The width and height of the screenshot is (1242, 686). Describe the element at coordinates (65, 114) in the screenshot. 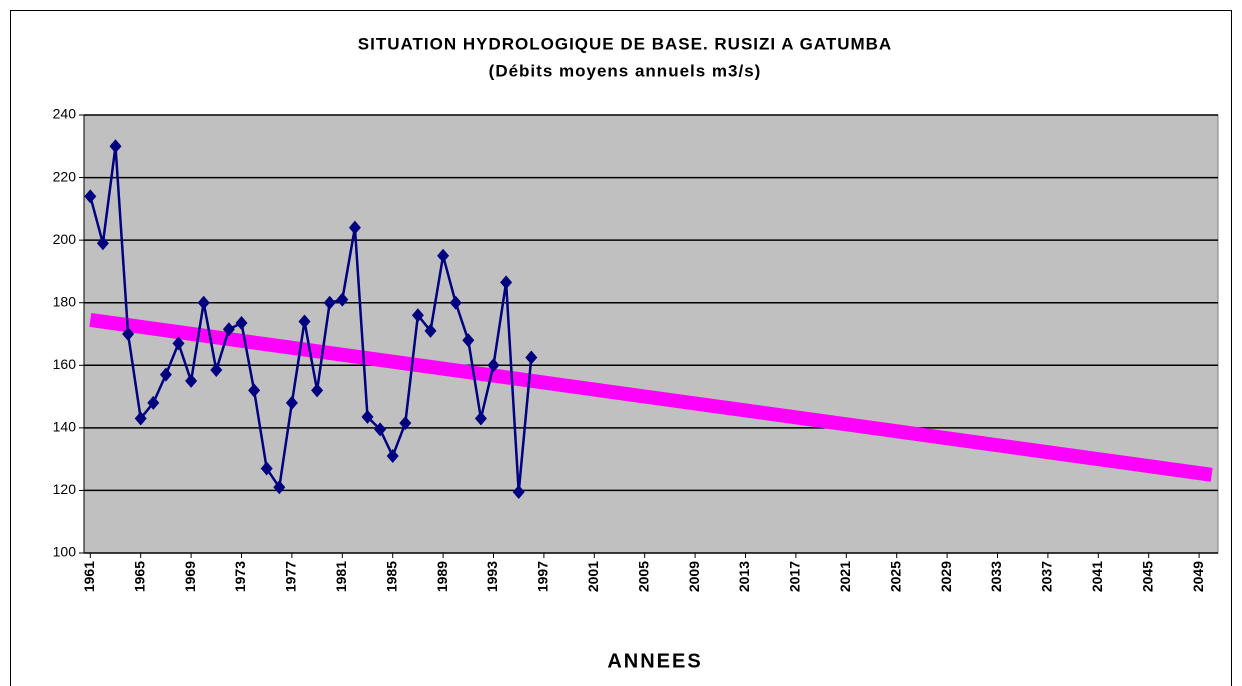

I see `y-tick-label: 240` at that location.